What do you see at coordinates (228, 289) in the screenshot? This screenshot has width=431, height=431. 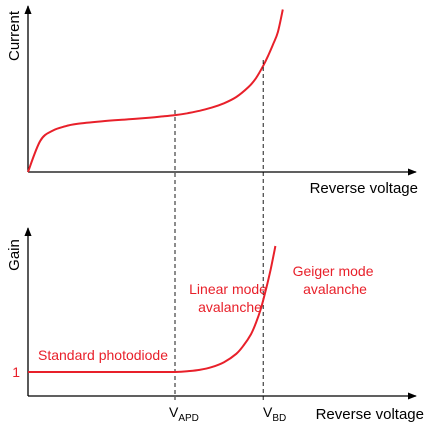 I see `linear-mode-line-1: Linear mode` at bounding box center [228, 289].